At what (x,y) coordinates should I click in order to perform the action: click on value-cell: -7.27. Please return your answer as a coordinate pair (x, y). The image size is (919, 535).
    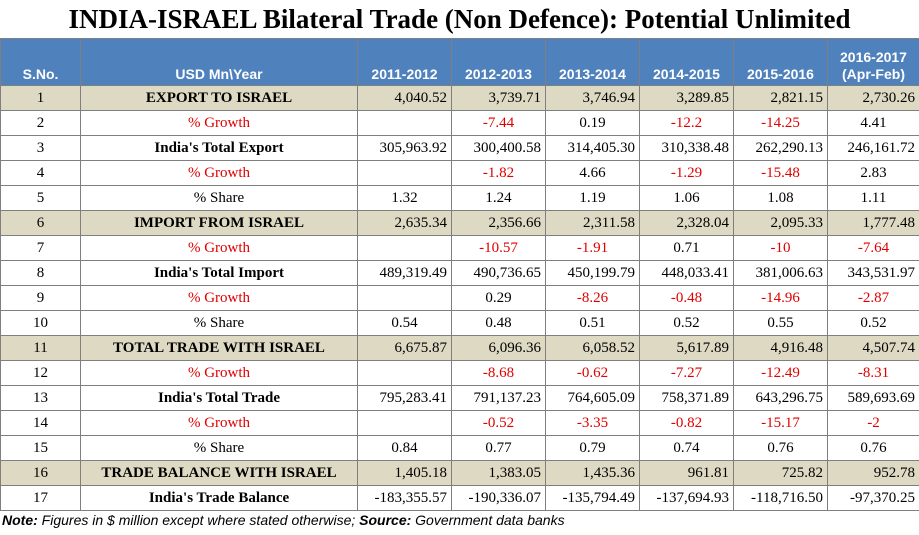
    Looking at the image, I should click on (686, 373).